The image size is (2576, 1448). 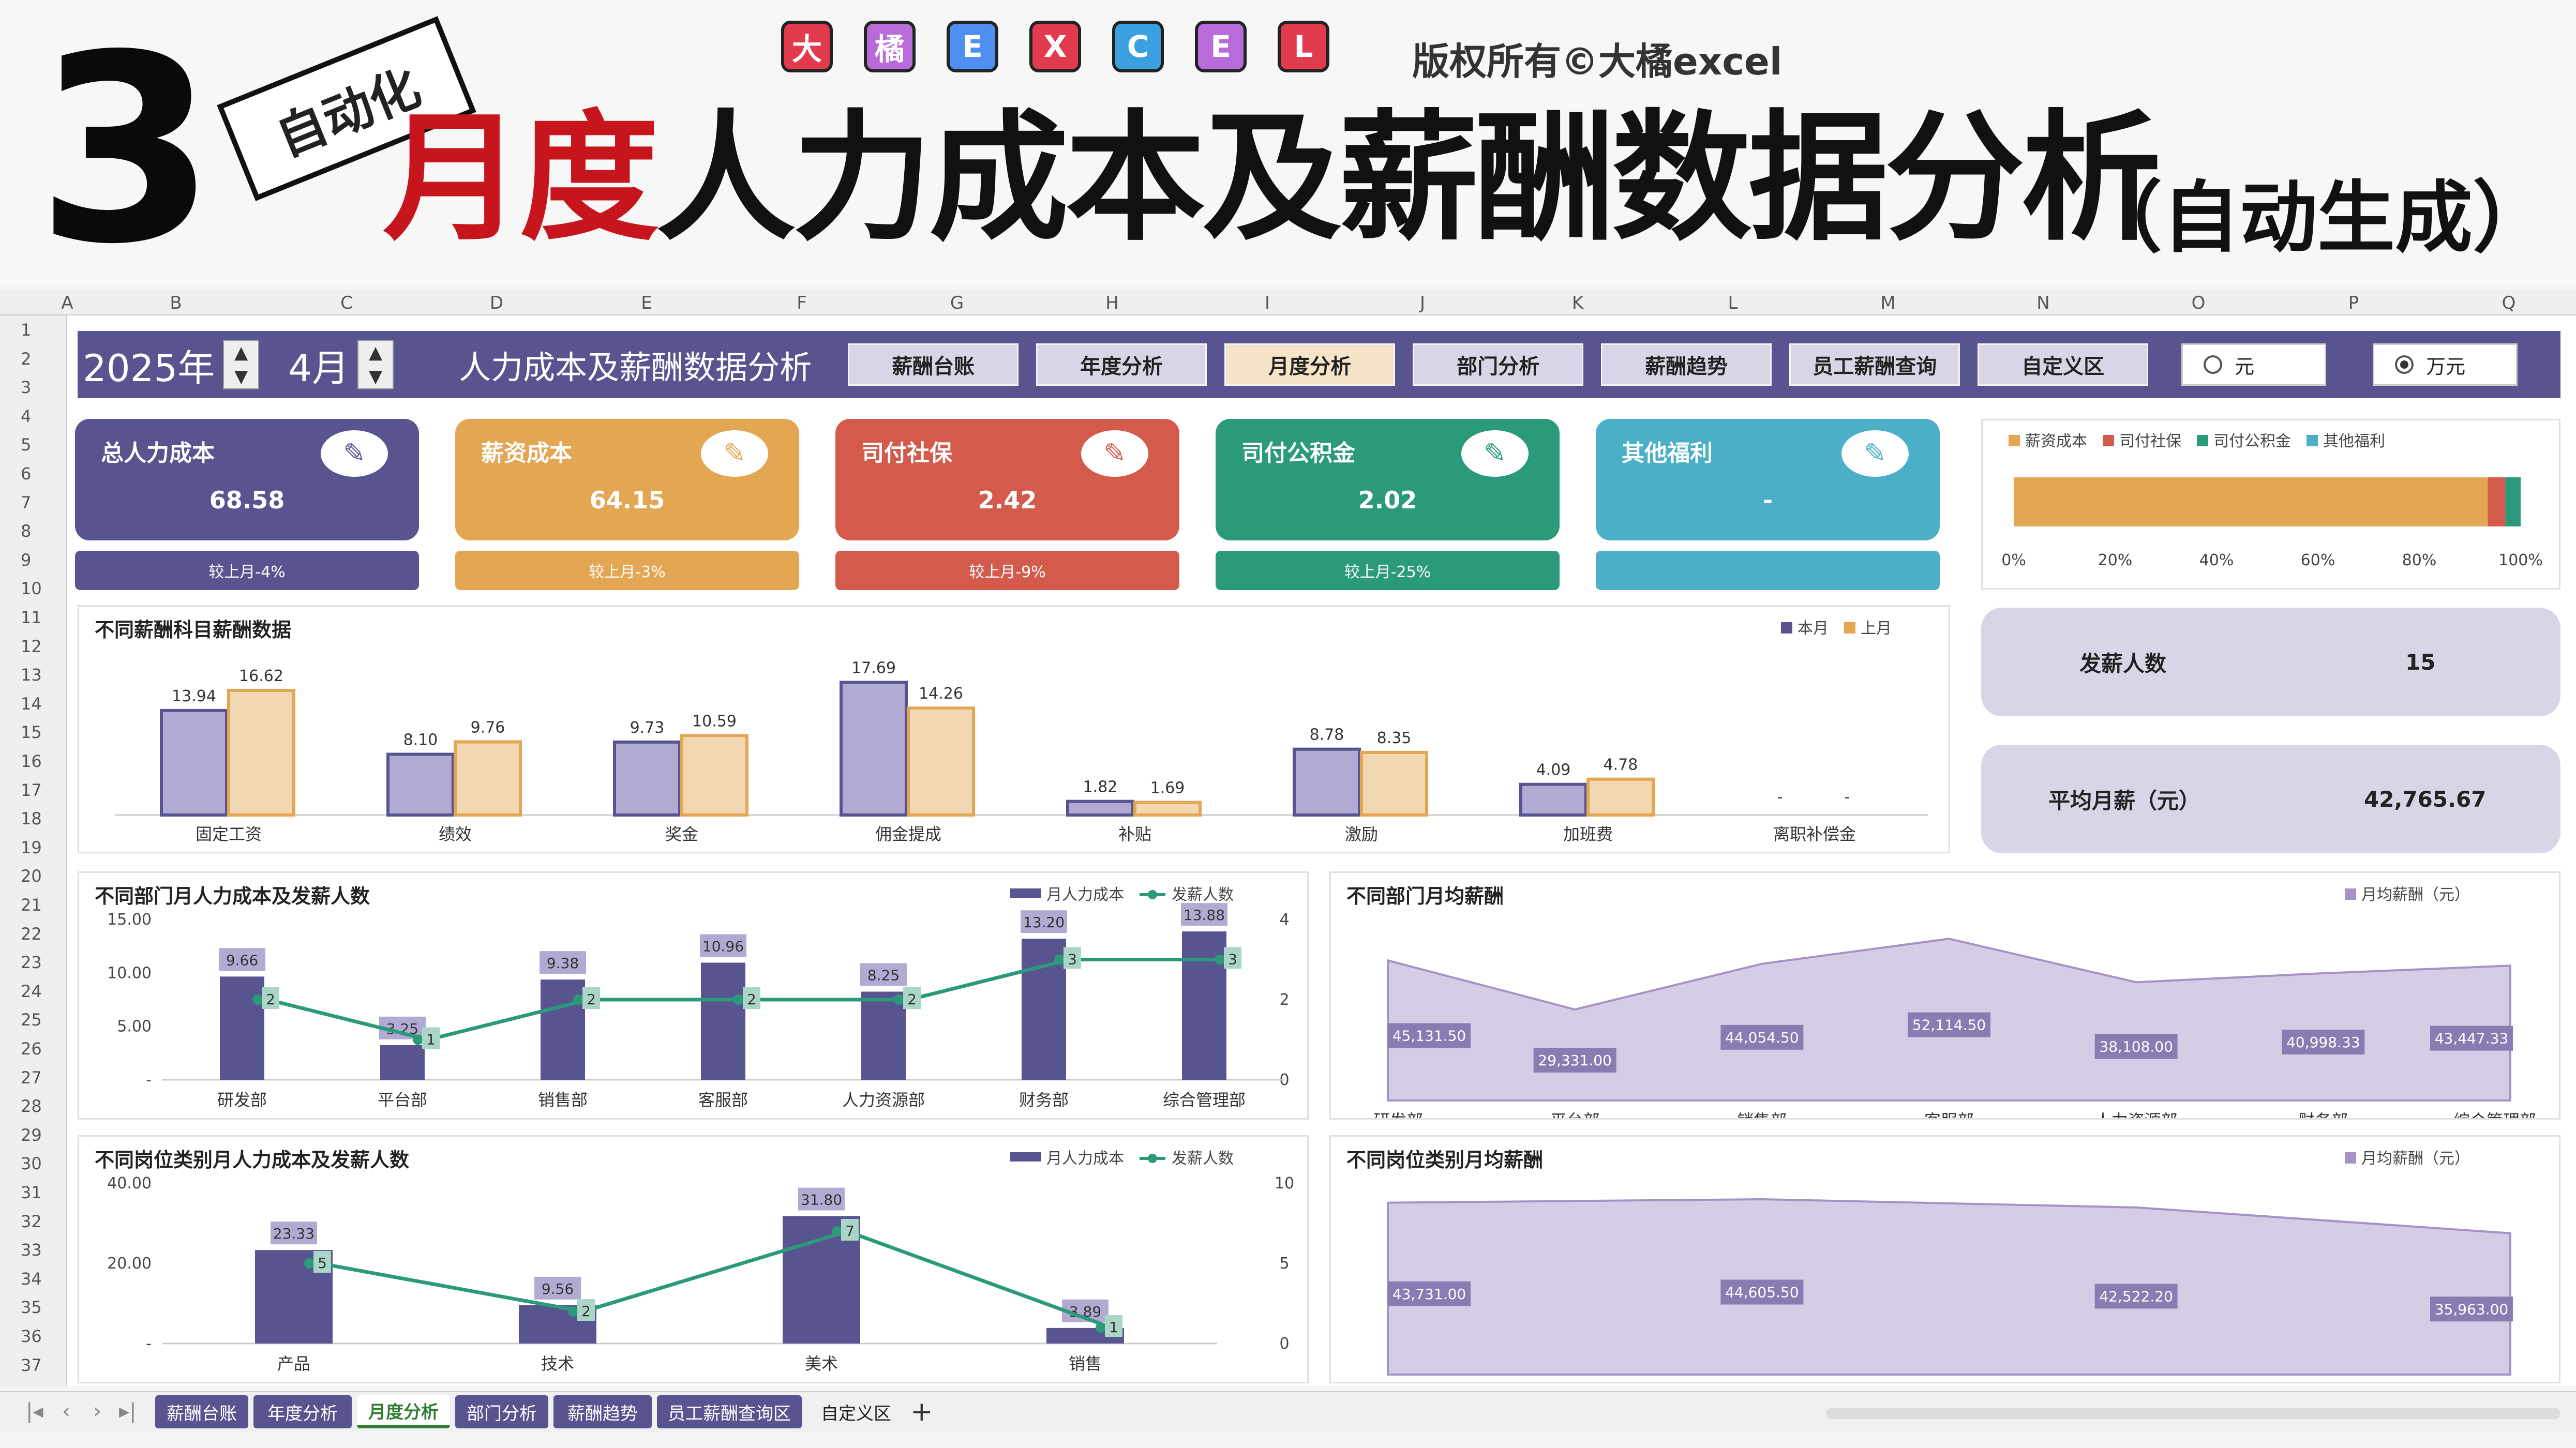 What do you see at coordinates (1422, 303) in the screenshot?
I see `column-header: J` at bounding box center [1422, 303].